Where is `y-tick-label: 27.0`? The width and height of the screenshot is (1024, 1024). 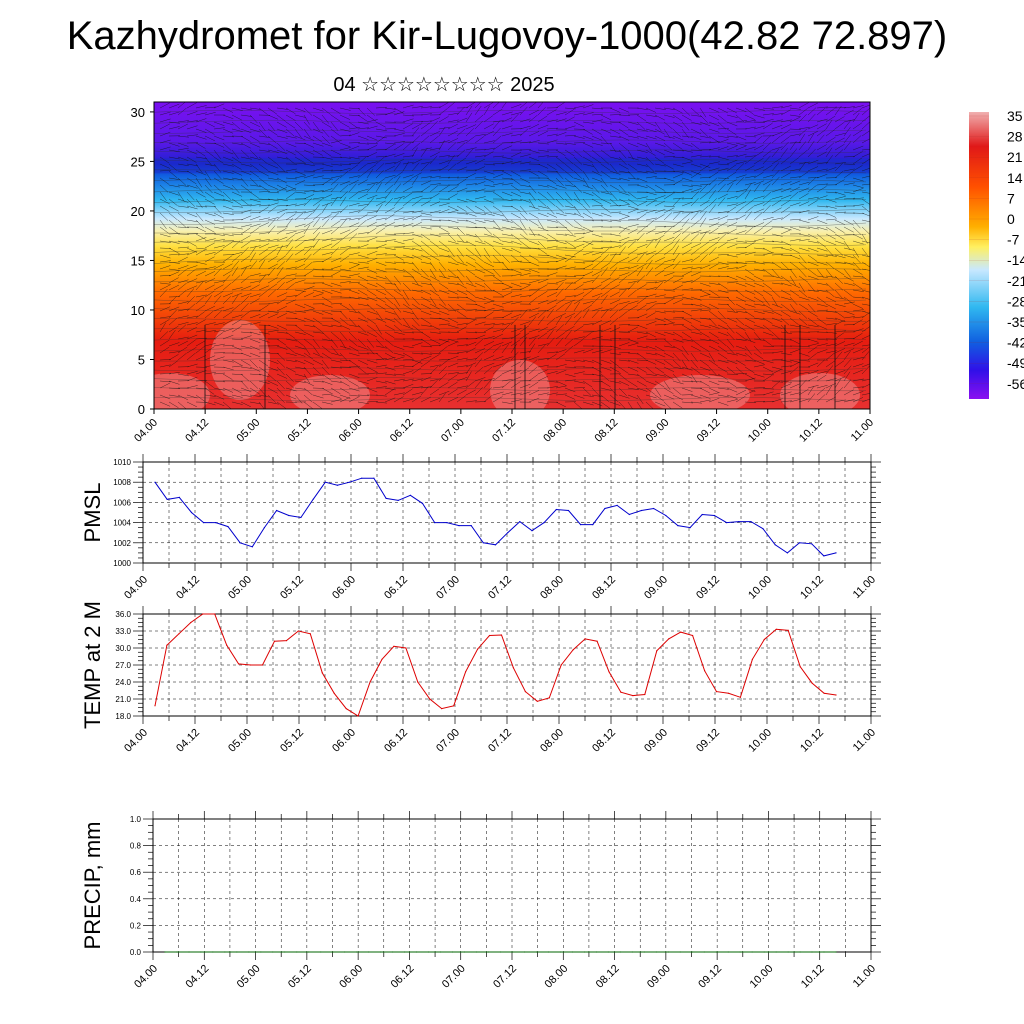 y-tick-label: 27.0 is located at coordinates (123, 665).